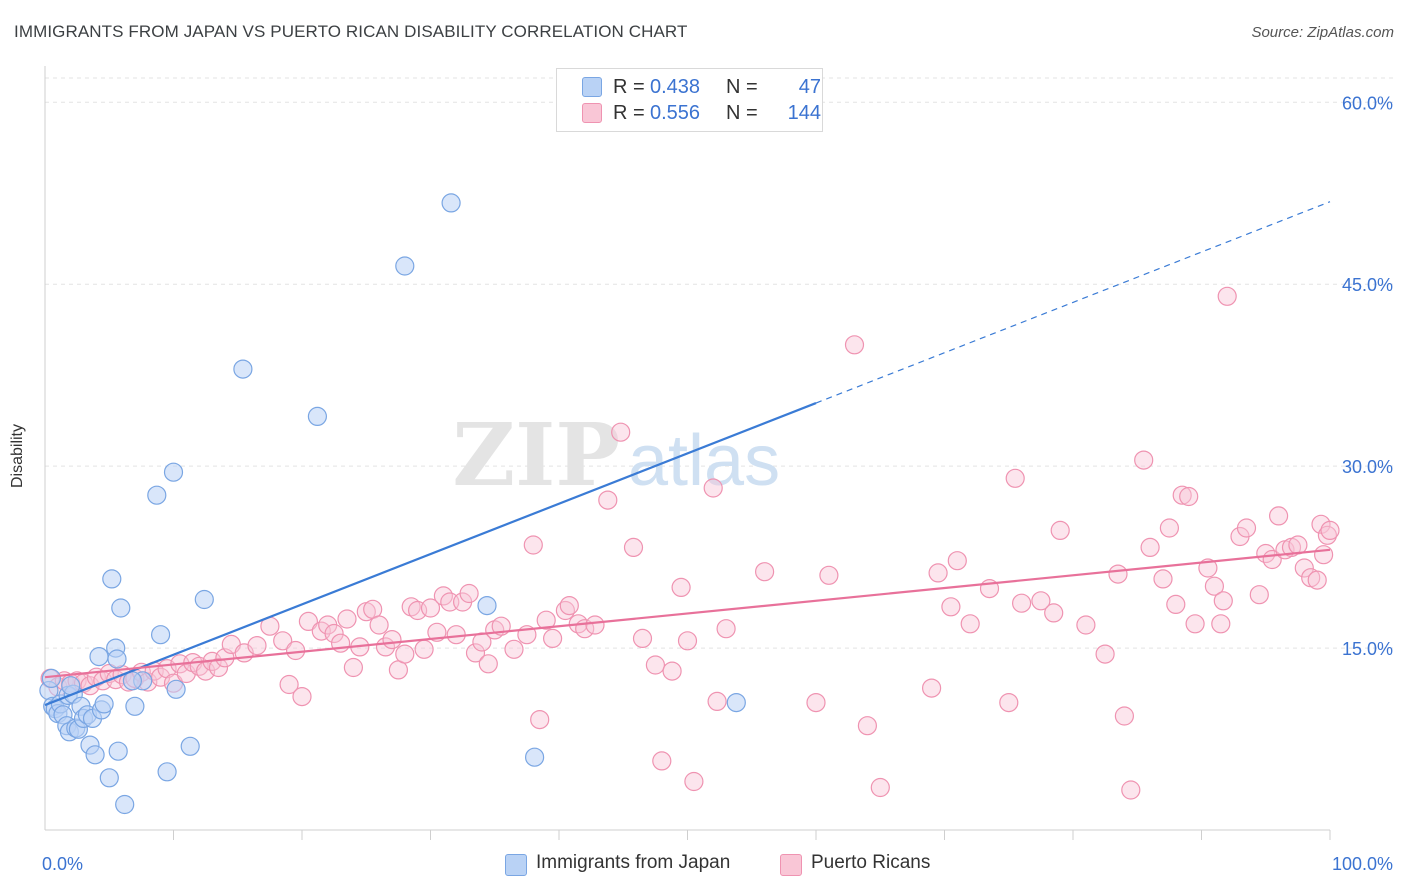  What do you see at coordinates (536, 455) in the screenshot?
I see `watermark-zip: ZIP` at bounding box center [536, 455].